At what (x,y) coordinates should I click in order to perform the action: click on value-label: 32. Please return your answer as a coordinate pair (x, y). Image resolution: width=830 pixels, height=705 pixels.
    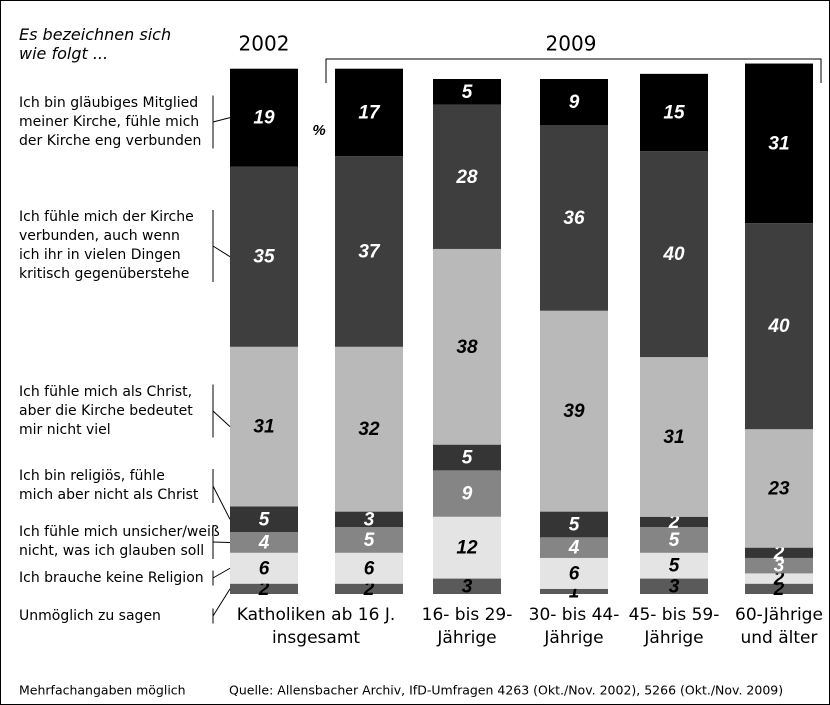
    Looking at the image, I should click on (369, 429).